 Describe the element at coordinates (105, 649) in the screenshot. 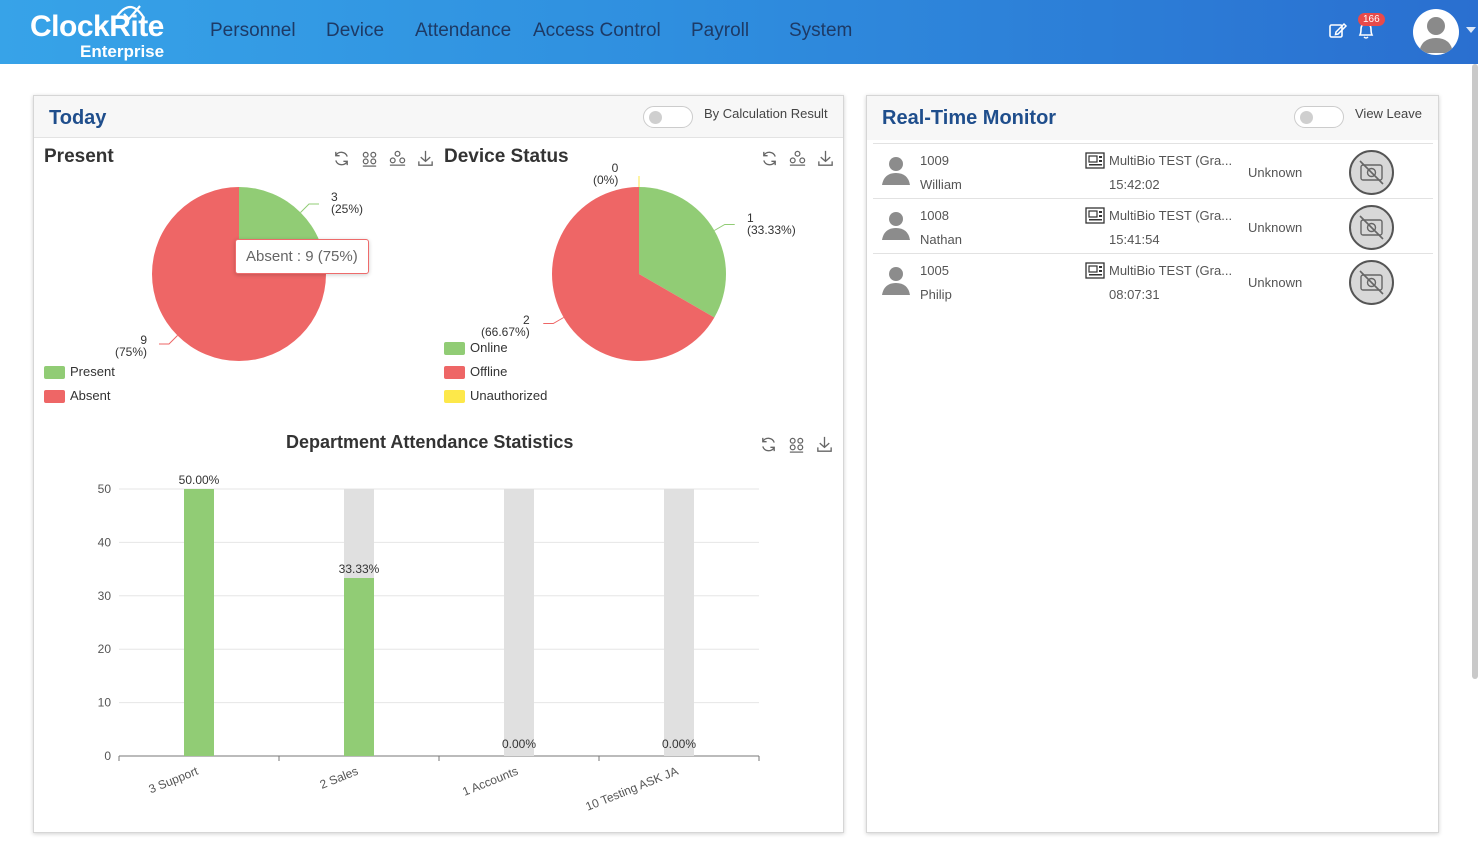

I see `y-tick-label: 20` at that location.